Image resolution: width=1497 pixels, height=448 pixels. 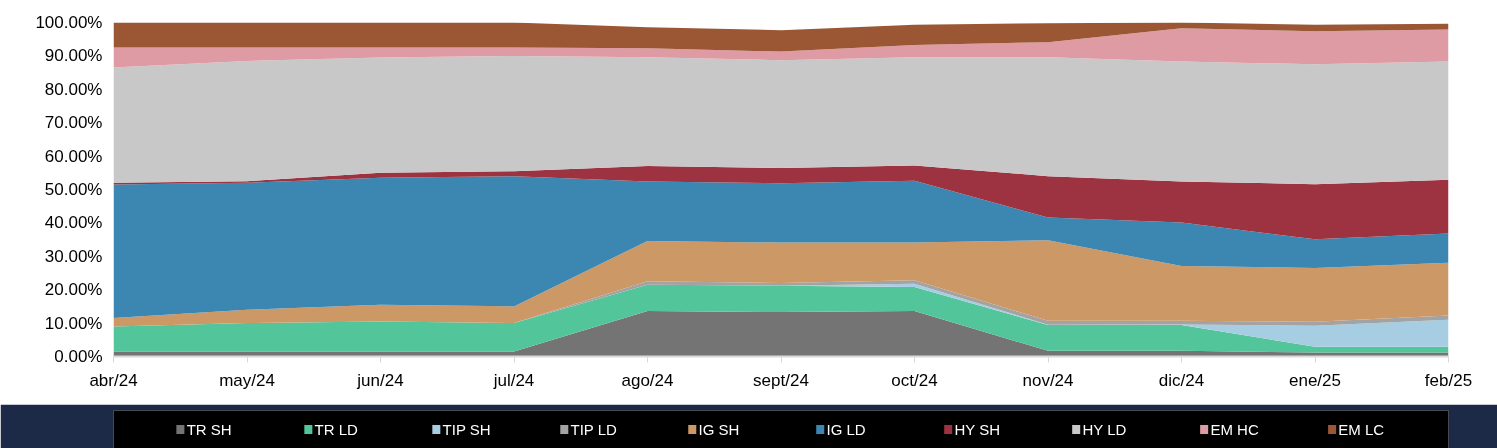 What do you see at coordinates (73, 123) in the screenshot?
I see `y-tick-label: 70.00%` at bounding box center [73, 123].